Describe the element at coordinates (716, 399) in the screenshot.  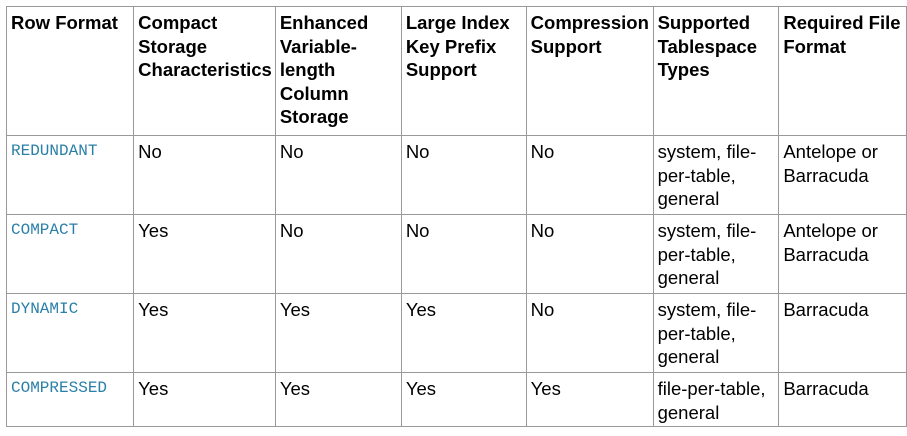
I see `table-cell: file-per-table, general` at that location.